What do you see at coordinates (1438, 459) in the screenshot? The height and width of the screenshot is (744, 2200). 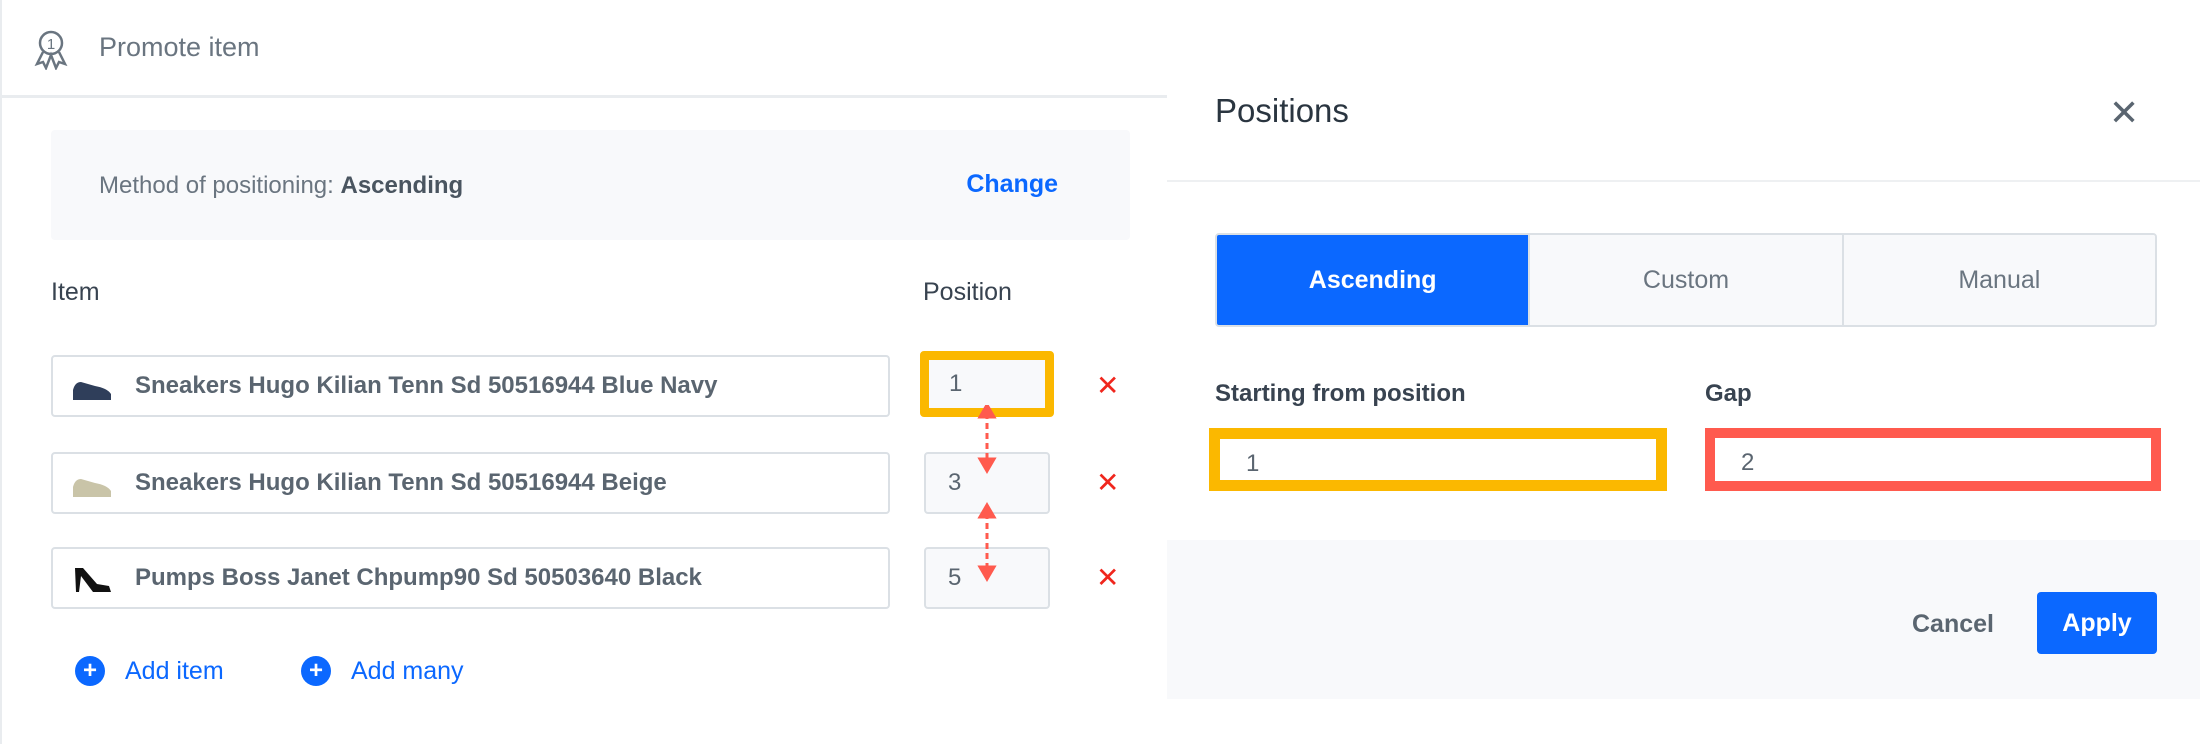 I see `start-position-input: 1` at bounding box center [1438, 459].